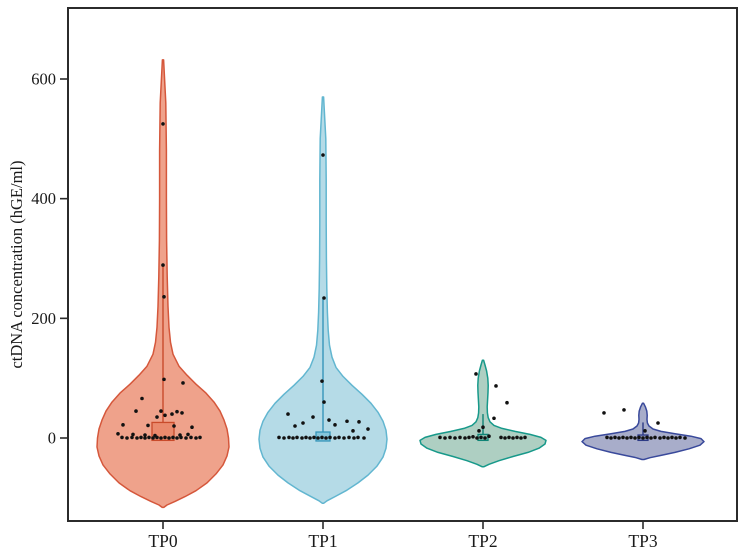 The width and height of the screenshot is (743, 554). What do you see at coordinates (43, 318) in the screenshot?
I see `y-tick-label: 200` at bounding box center [43, 318].